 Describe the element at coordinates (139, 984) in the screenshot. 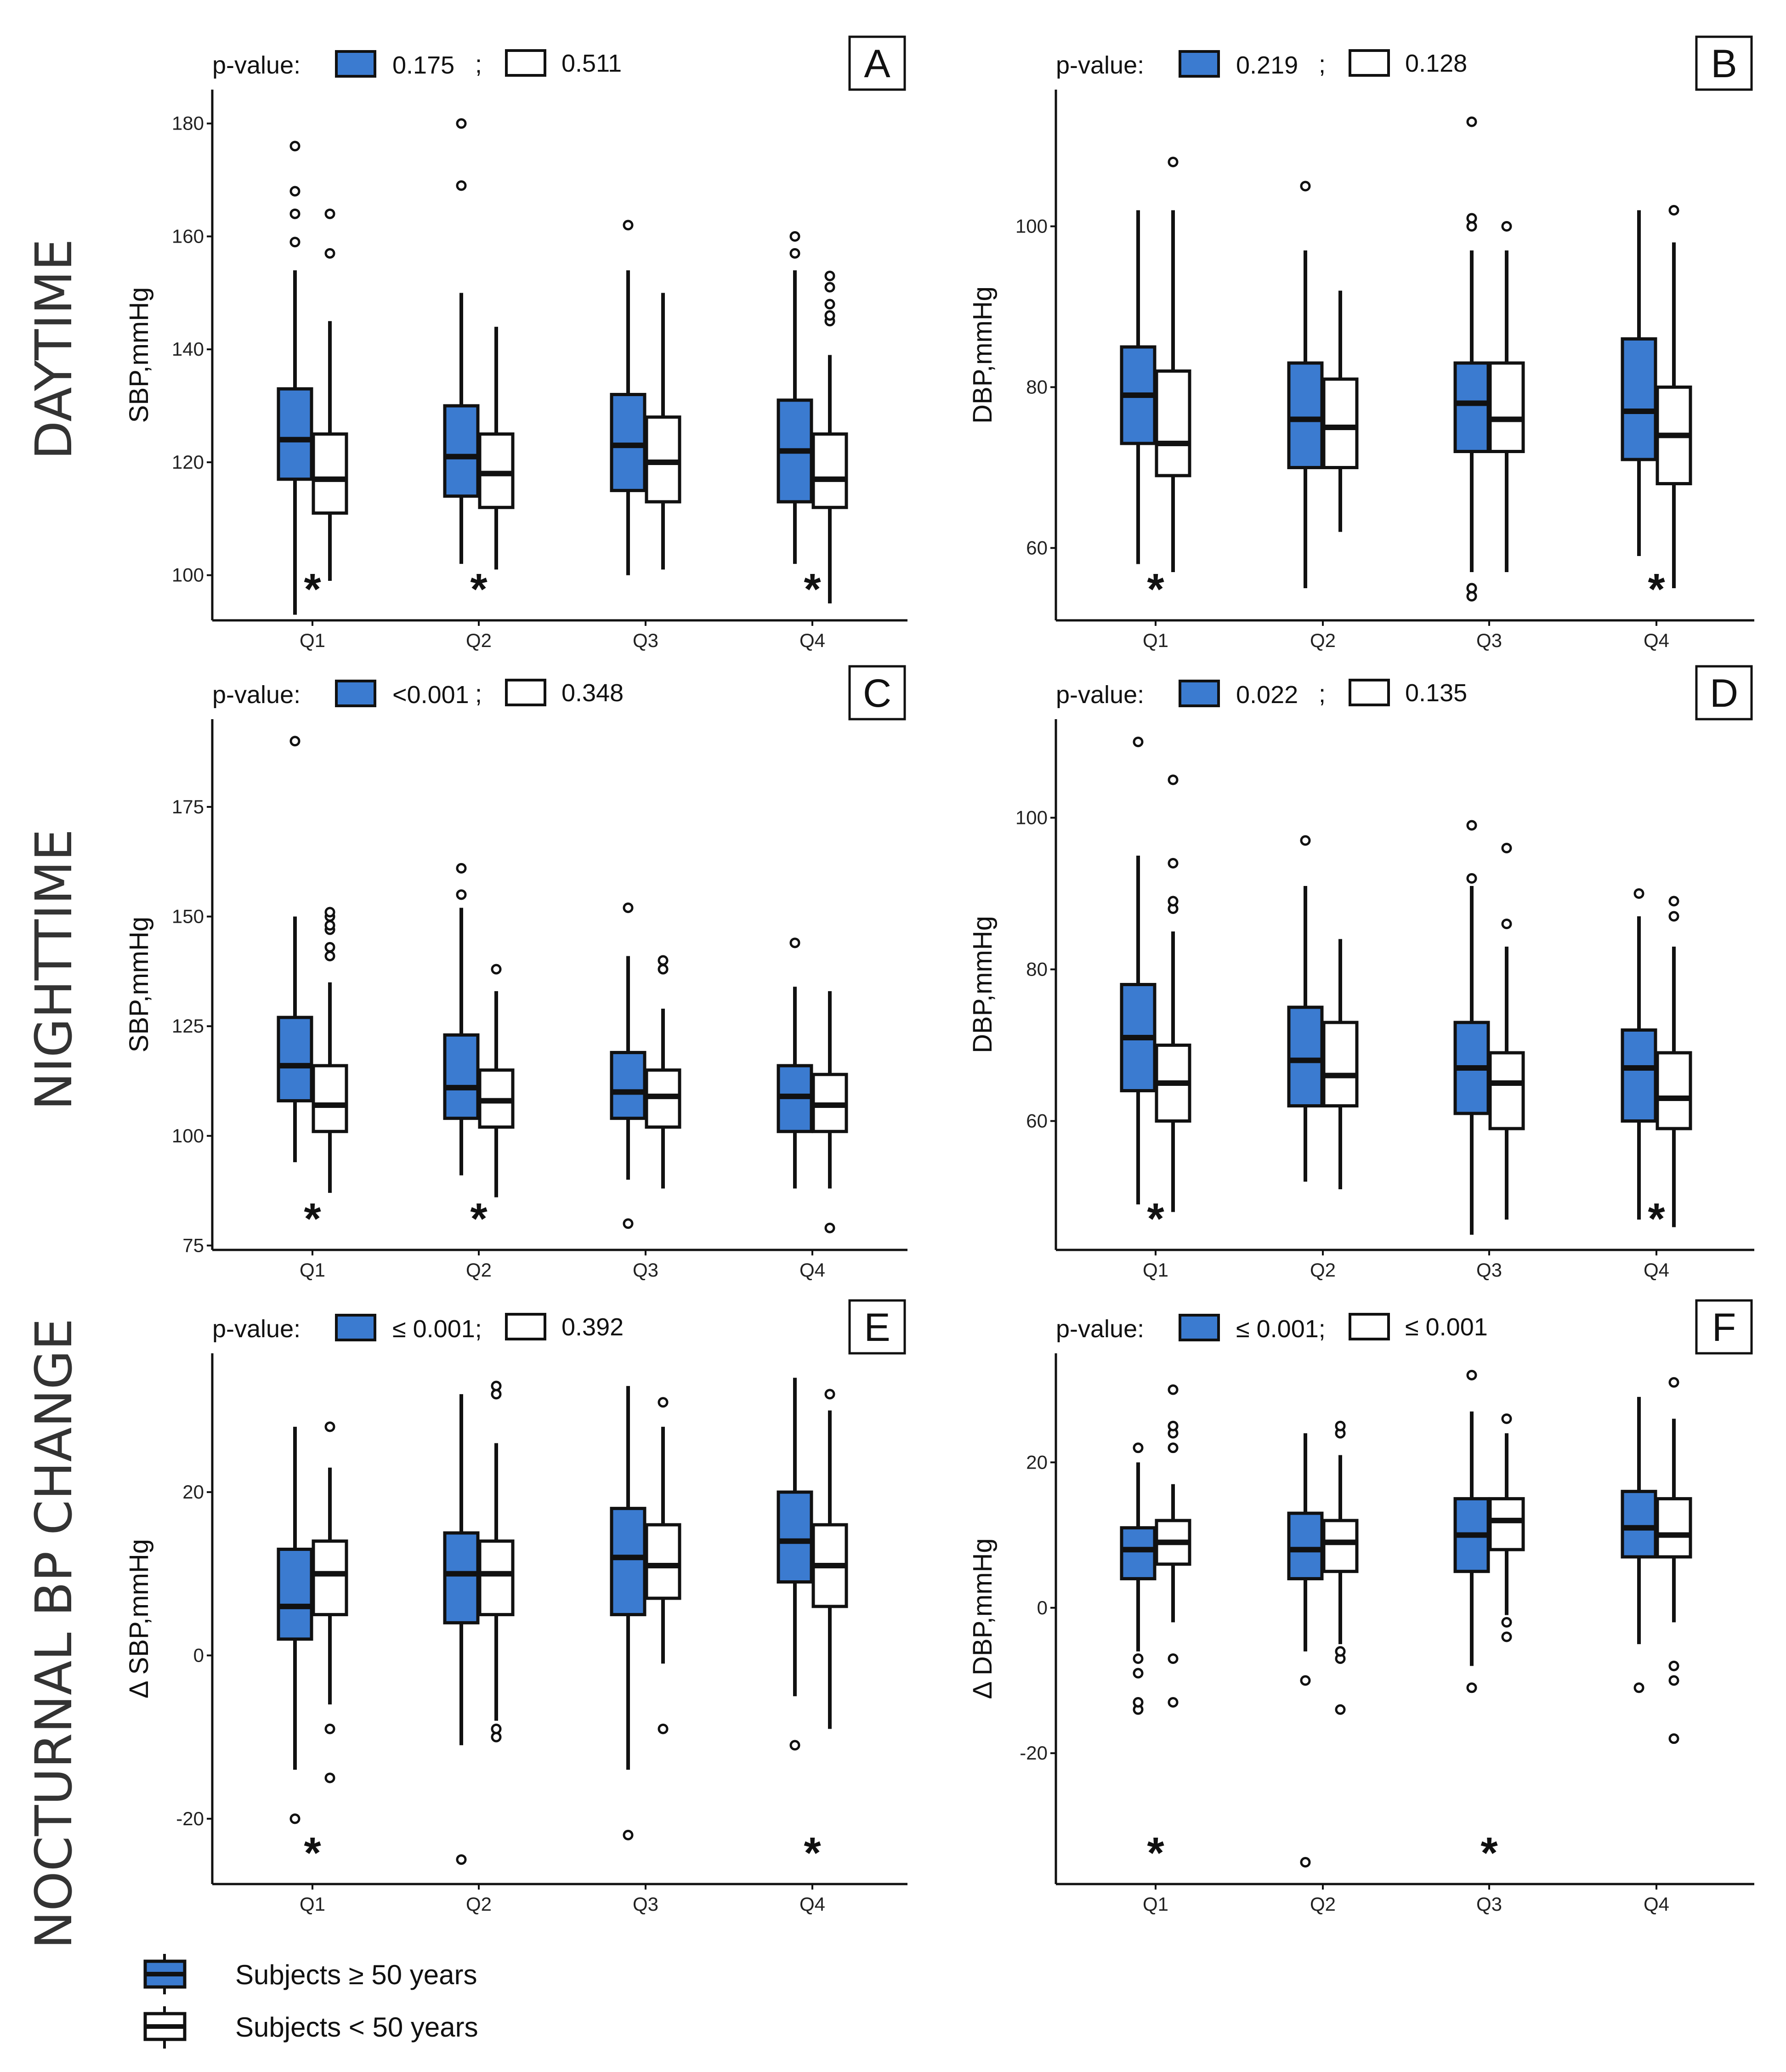

I see `y-axis-label: SBP,mmHg` at that location.